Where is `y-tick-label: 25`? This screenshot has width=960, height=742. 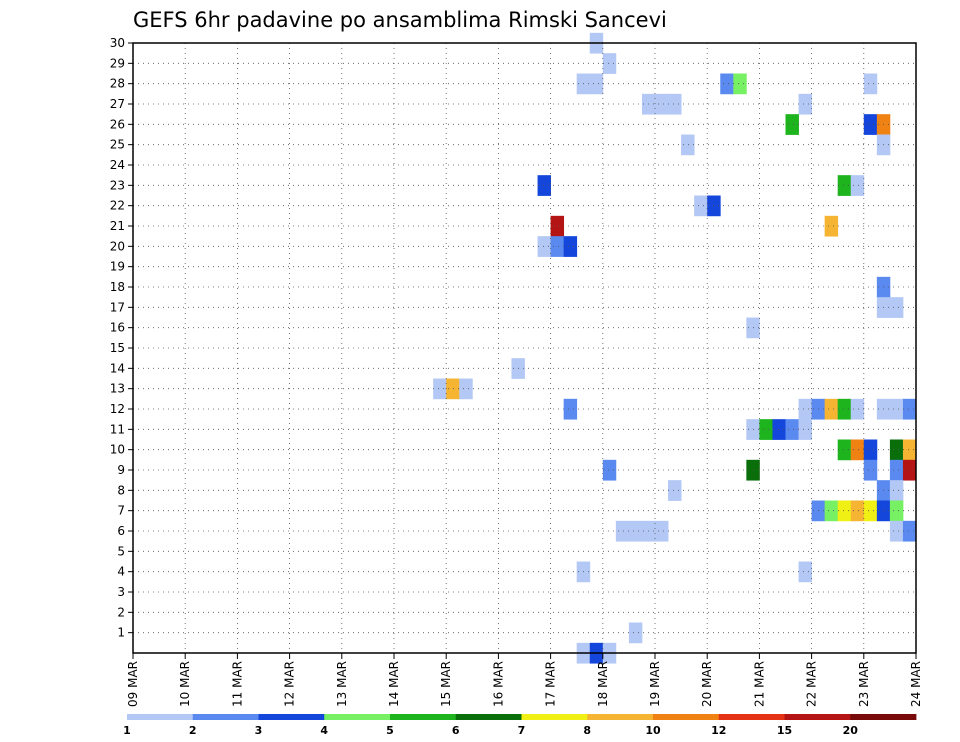
y-tick-label: 25 is located at coordinates (117, 145).